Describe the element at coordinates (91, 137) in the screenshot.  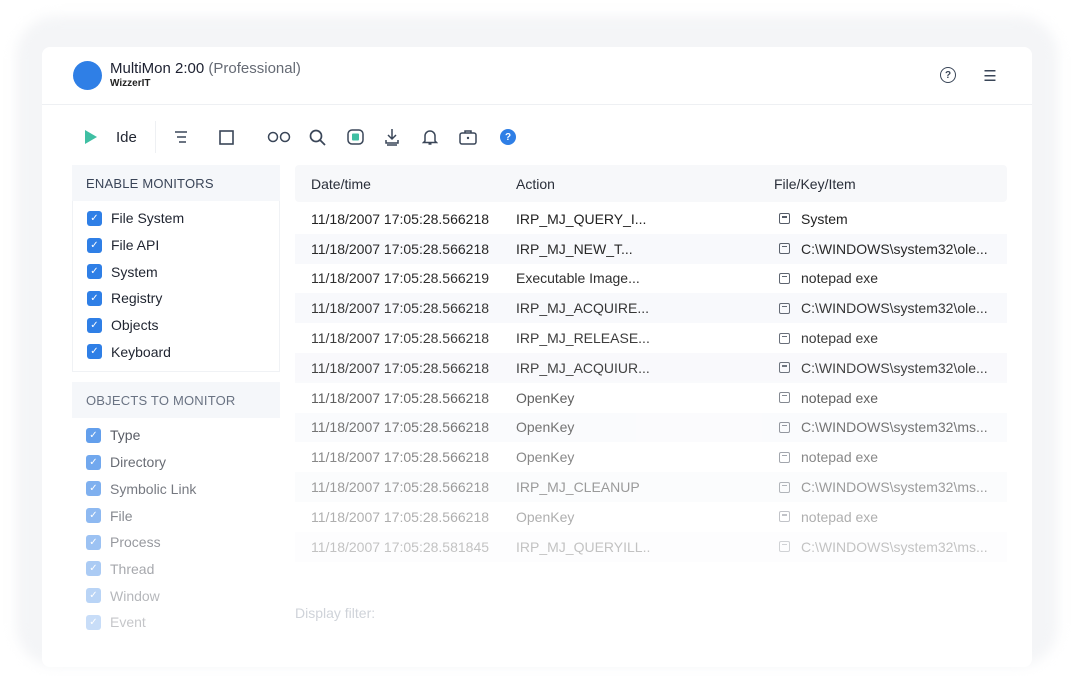
I see `play-icon` at that location.